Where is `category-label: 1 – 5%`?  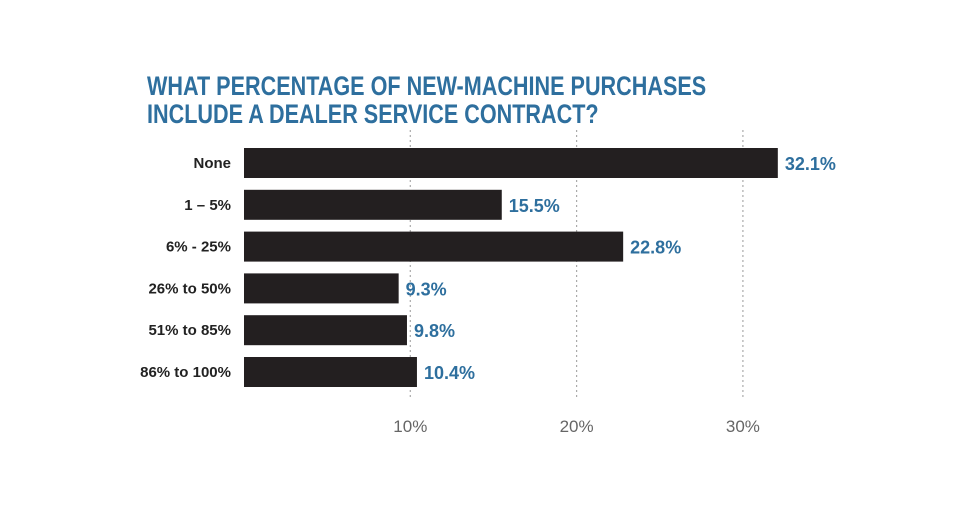
category-label: 1 – 5% is located at coordinates (207, 205).